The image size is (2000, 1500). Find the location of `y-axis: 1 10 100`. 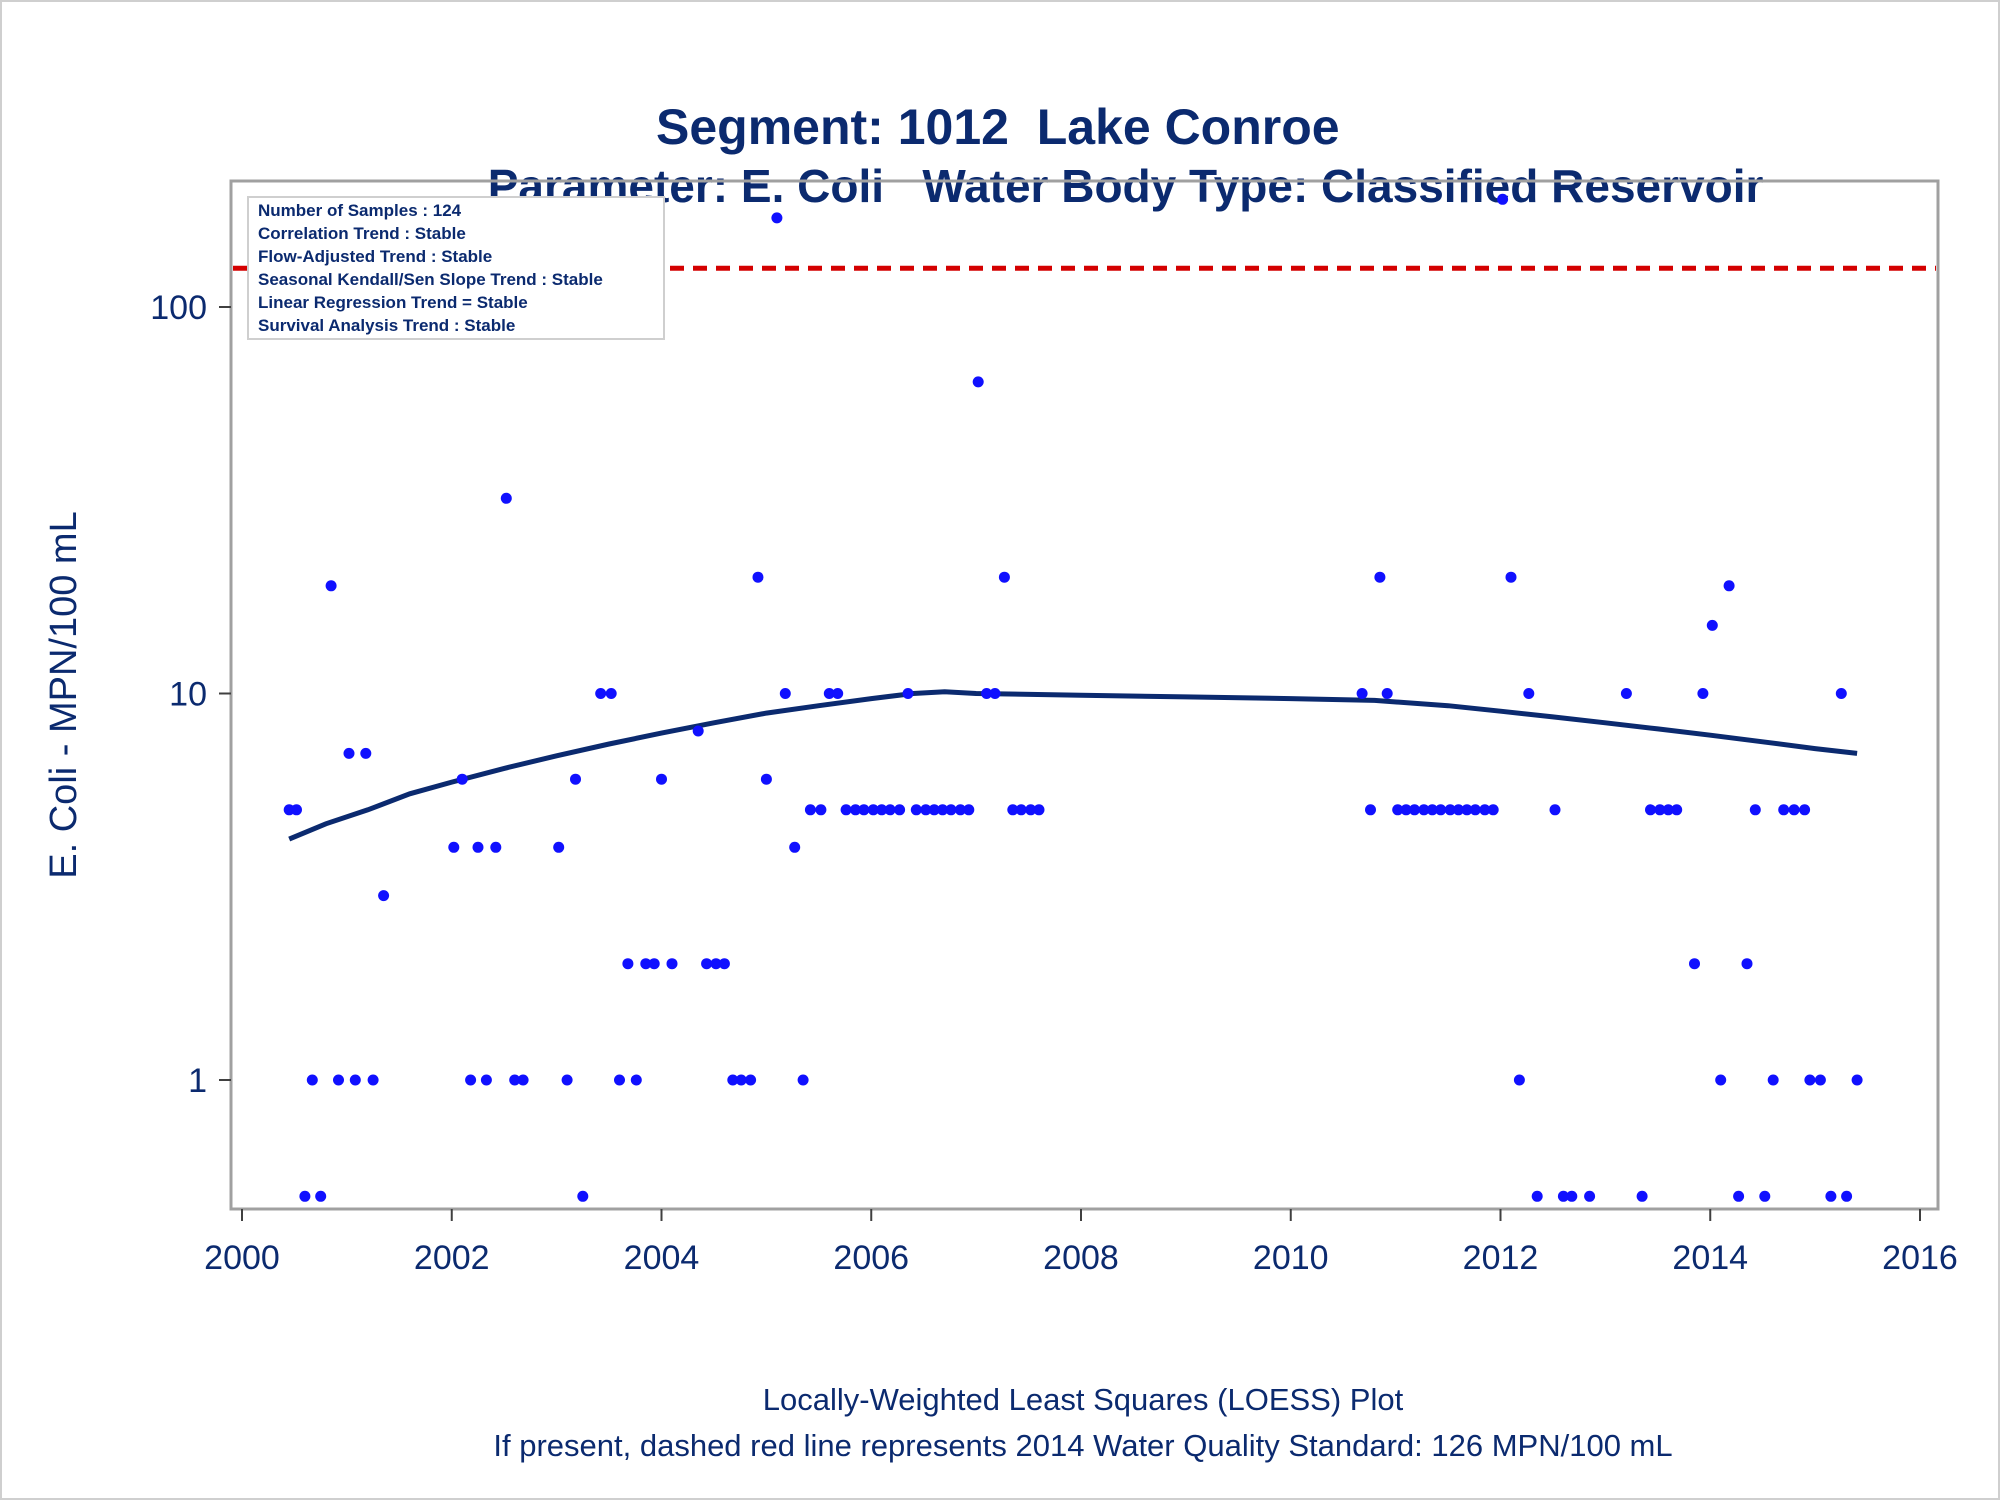

y-axis: 1 10 100 is located at coordinates (190, 694).